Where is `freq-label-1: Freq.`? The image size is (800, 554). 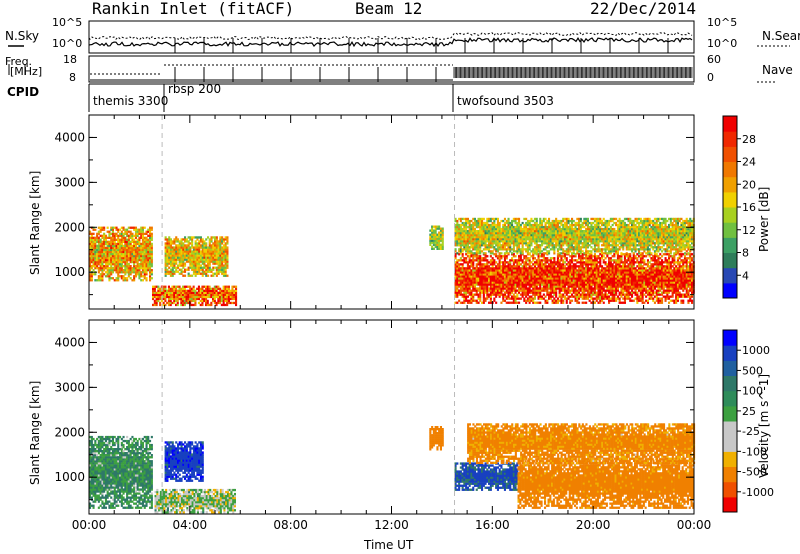 freq-label-1: Freq. is located at coordinates (19, 61).